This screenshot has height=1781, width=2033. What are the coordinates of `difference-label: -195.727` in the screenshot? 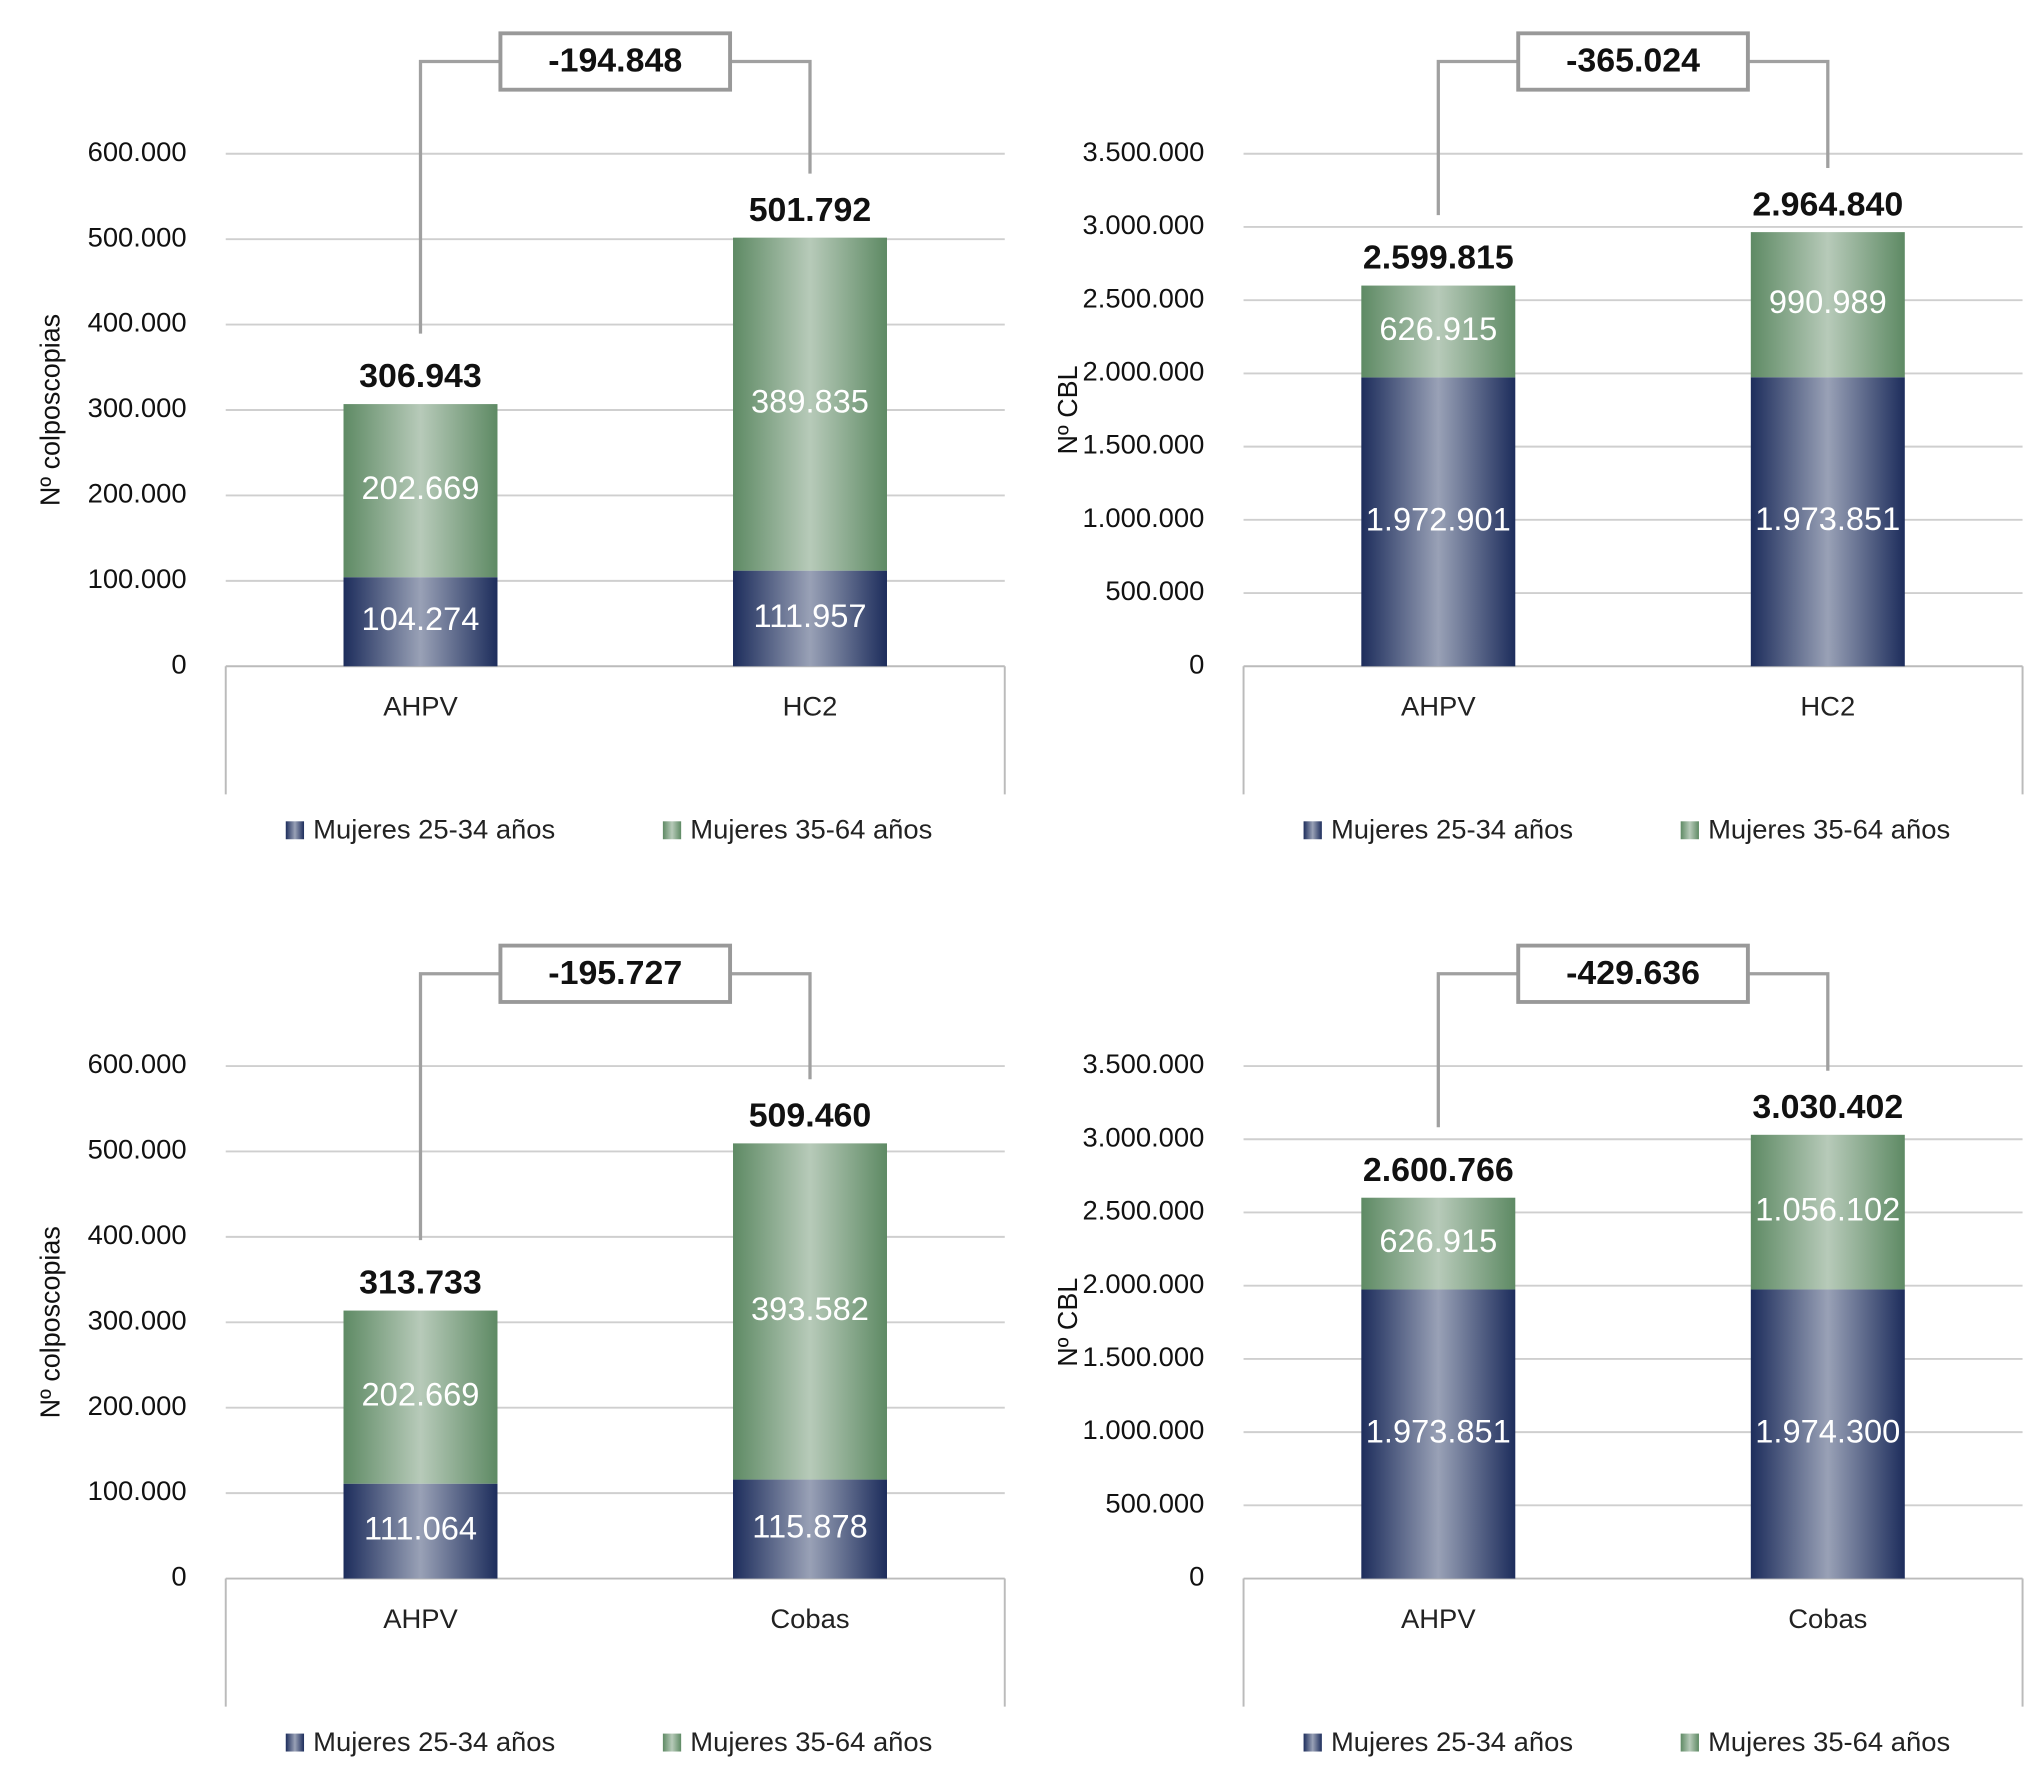 It's located at (615, 973).